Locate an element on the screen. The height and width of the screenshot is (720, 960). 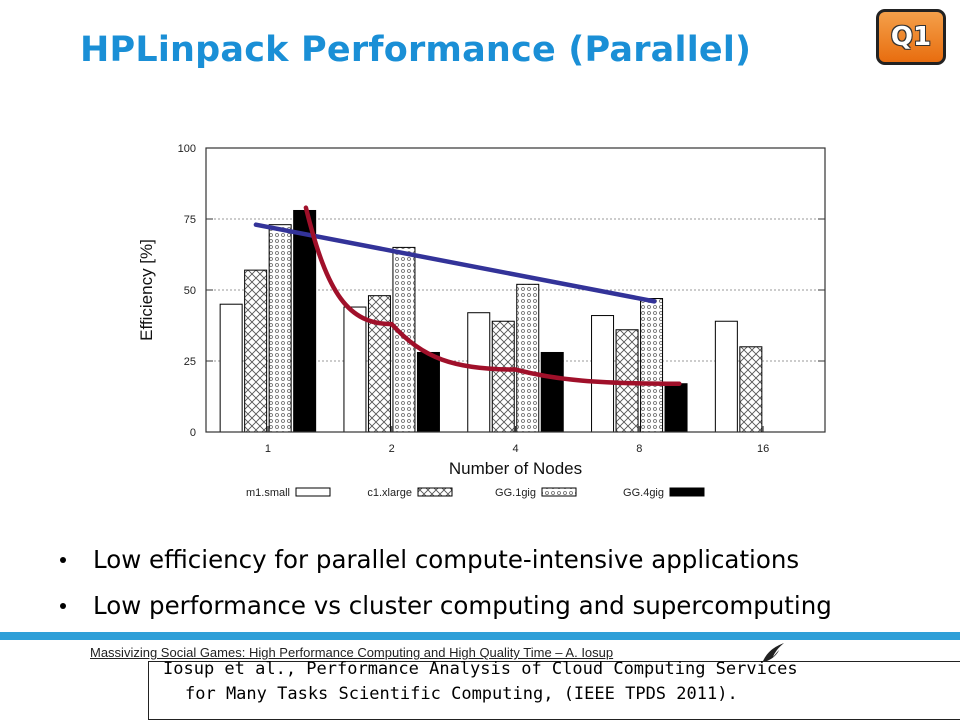
x-tick-label: 8 is located at coordinates (639, 449).